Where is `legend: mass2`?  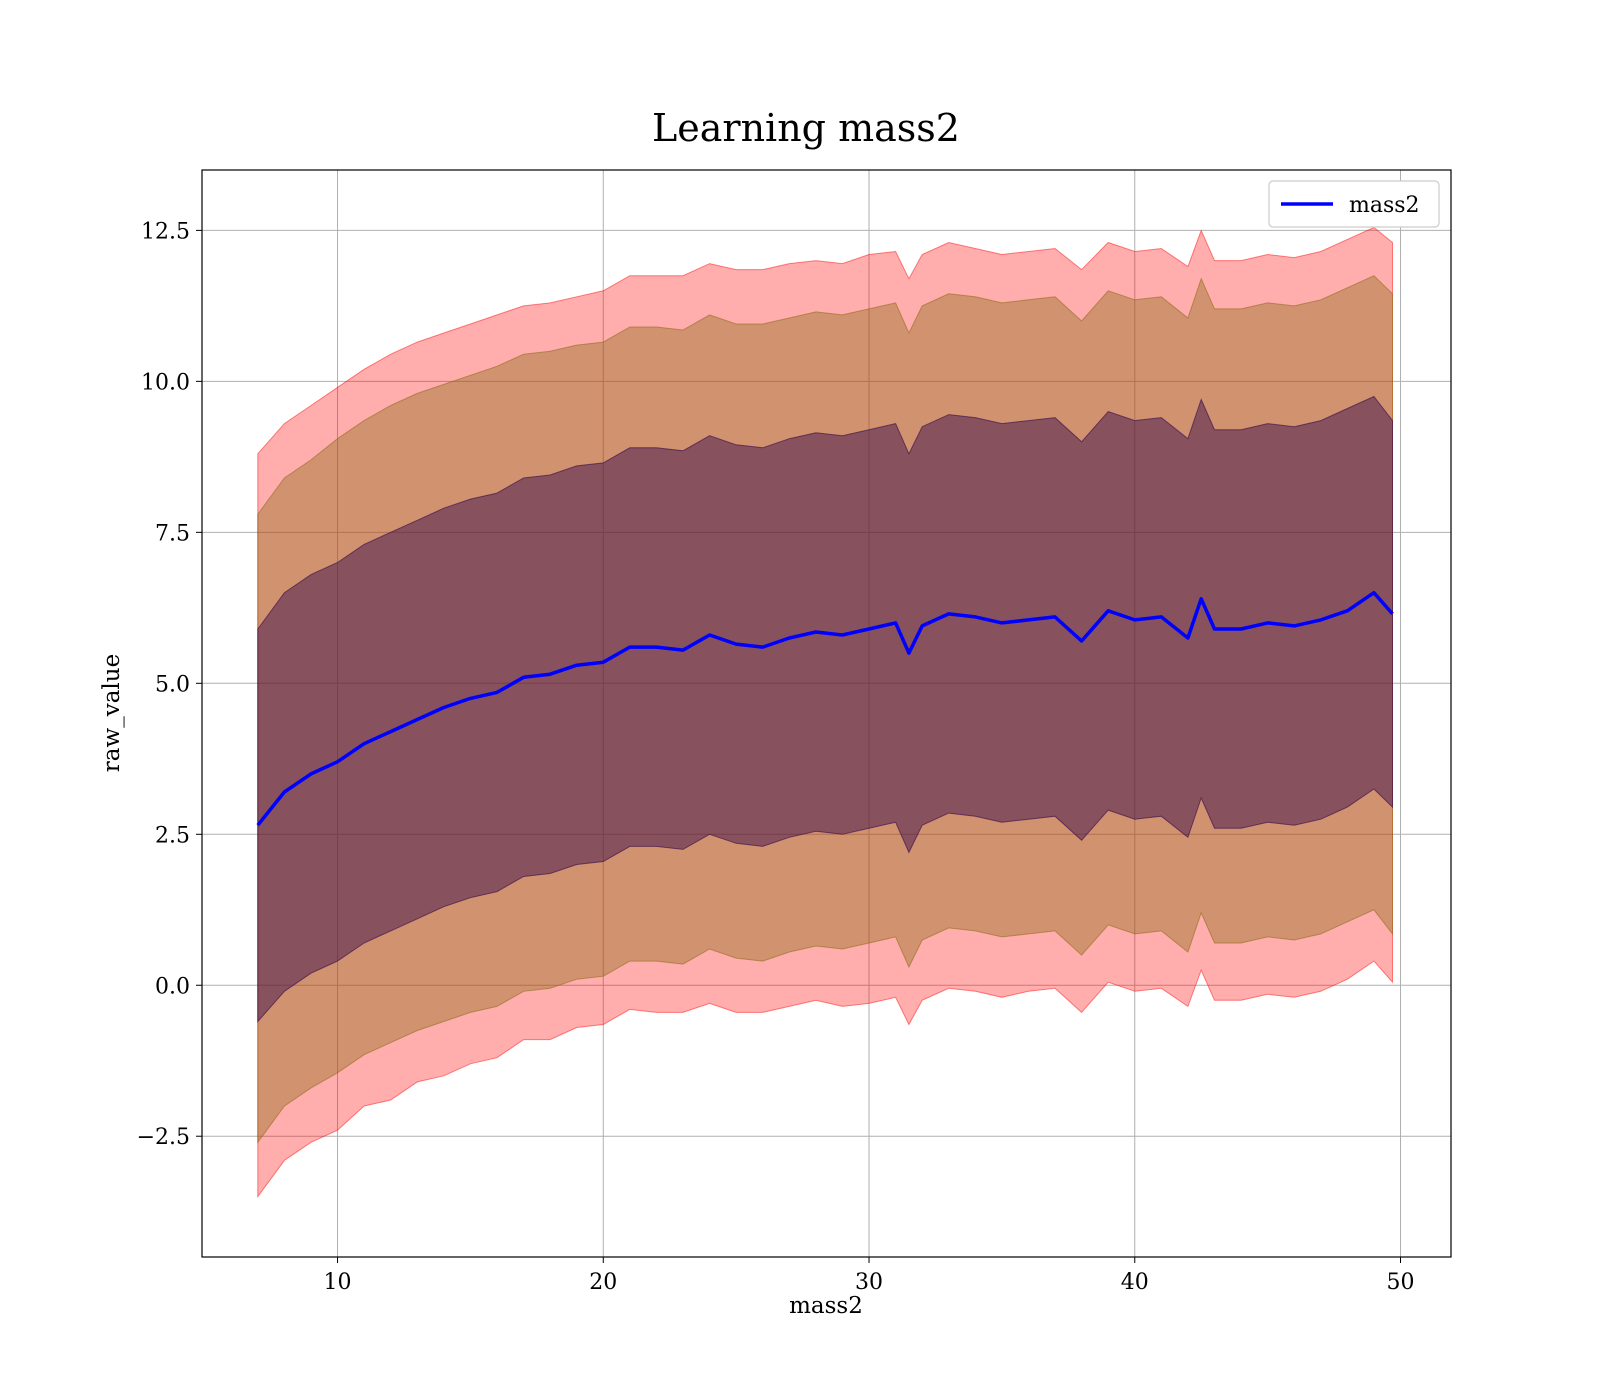 legend: mass2 is located at coordinates (1354, 204).